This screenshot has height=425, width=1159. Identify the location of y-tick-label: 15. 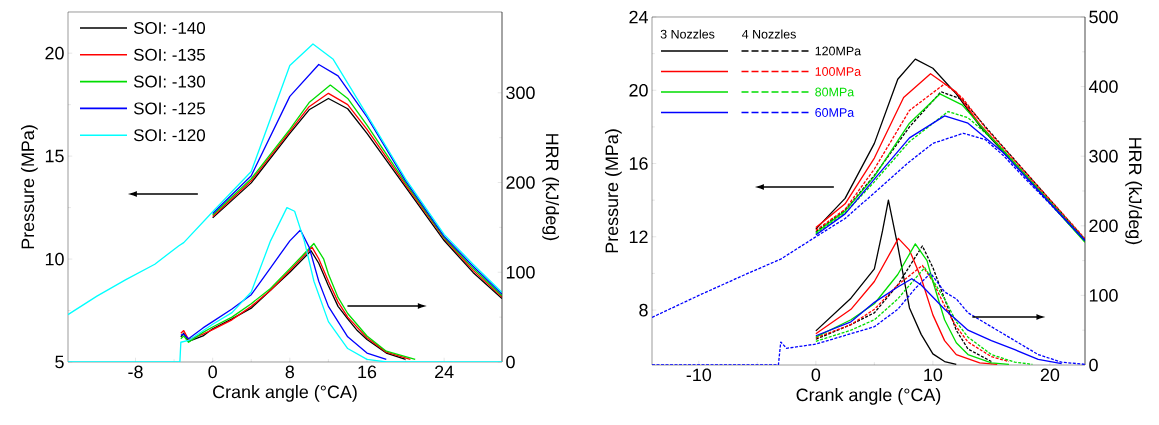
(54, 156).